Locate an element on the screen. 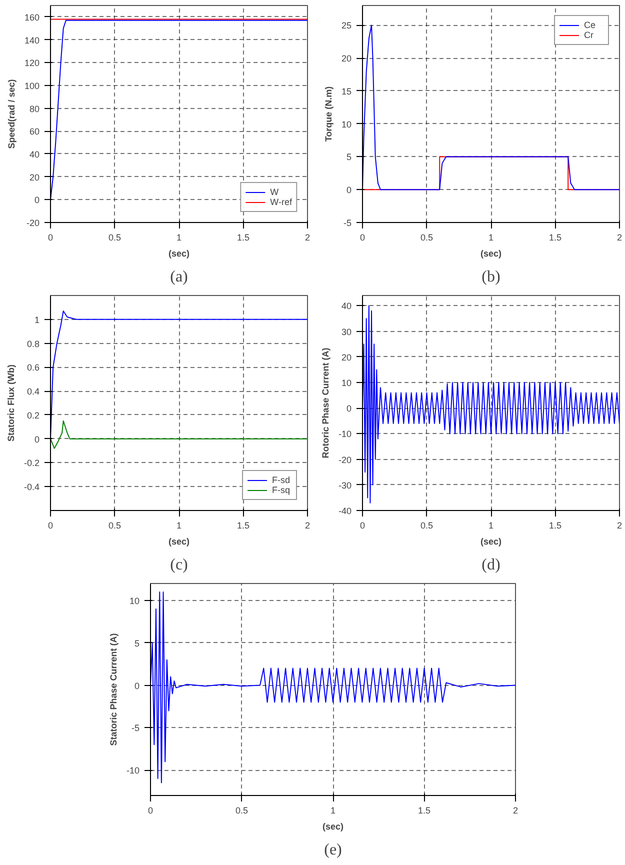 This screenshot has width=625, height=865. y-tick-label: 25 is located at coordinates (346, 25).